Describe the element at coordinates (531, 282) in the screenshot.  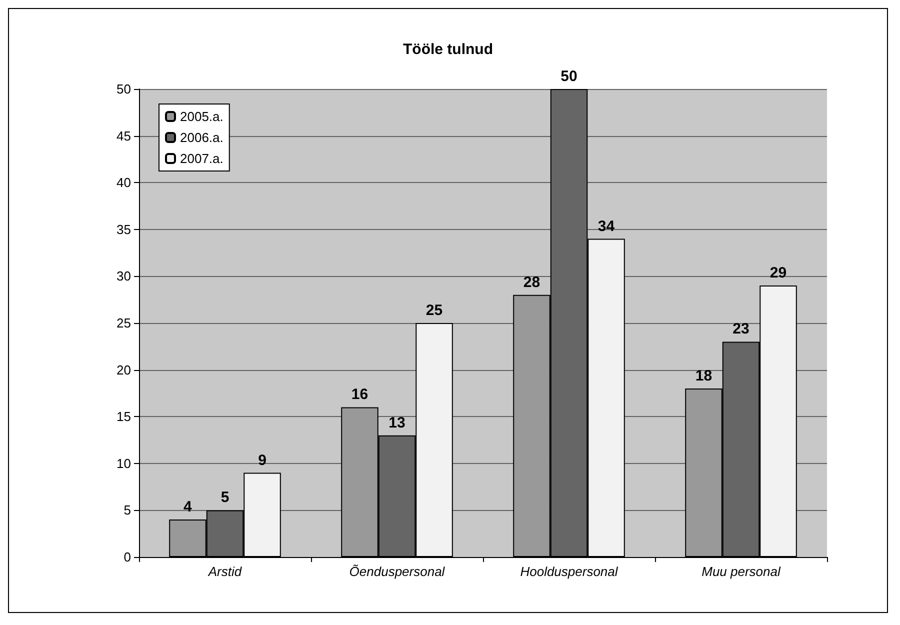
I see `data-label: 28` at that location.